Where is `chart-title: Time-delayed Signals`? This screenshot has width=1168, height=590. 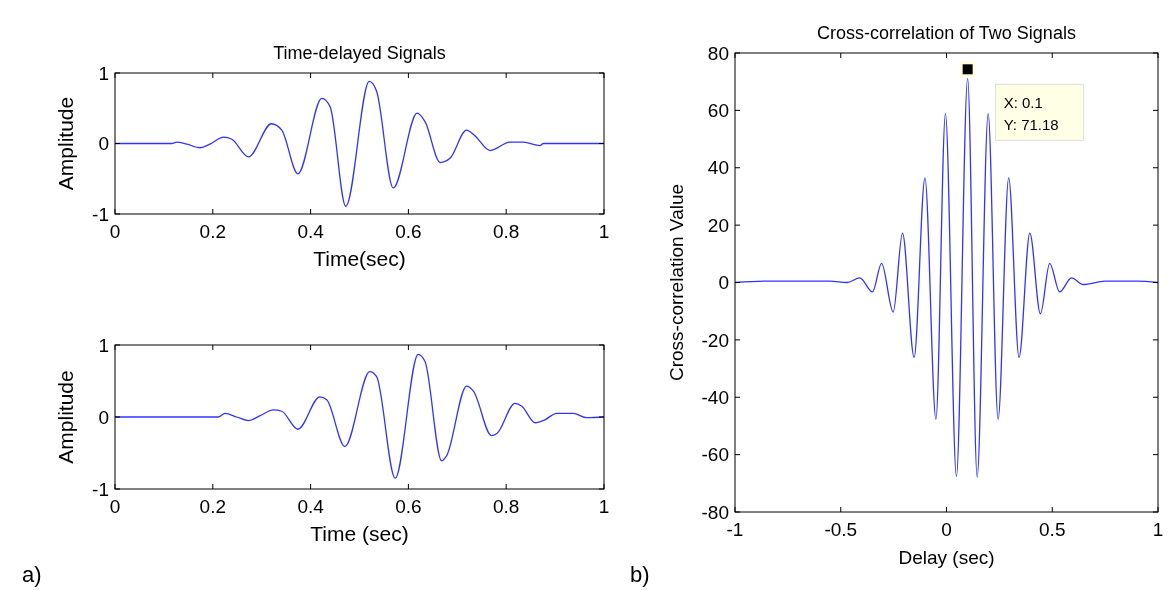 chart-title: Time-delayed Signals is located at coordinates (359, 53).